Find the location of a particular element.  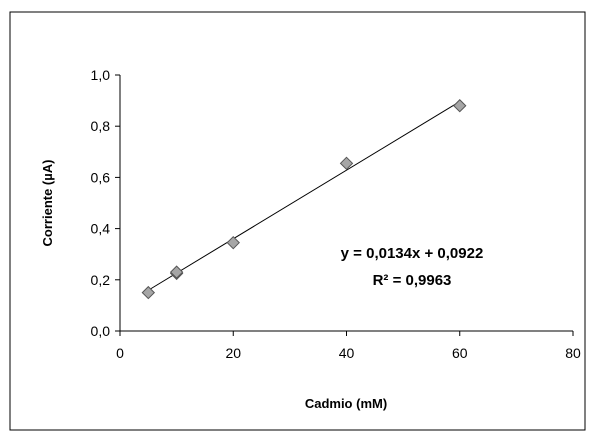

x-axis-title: Cadmio (mM) is located at coordinates (346, 403).